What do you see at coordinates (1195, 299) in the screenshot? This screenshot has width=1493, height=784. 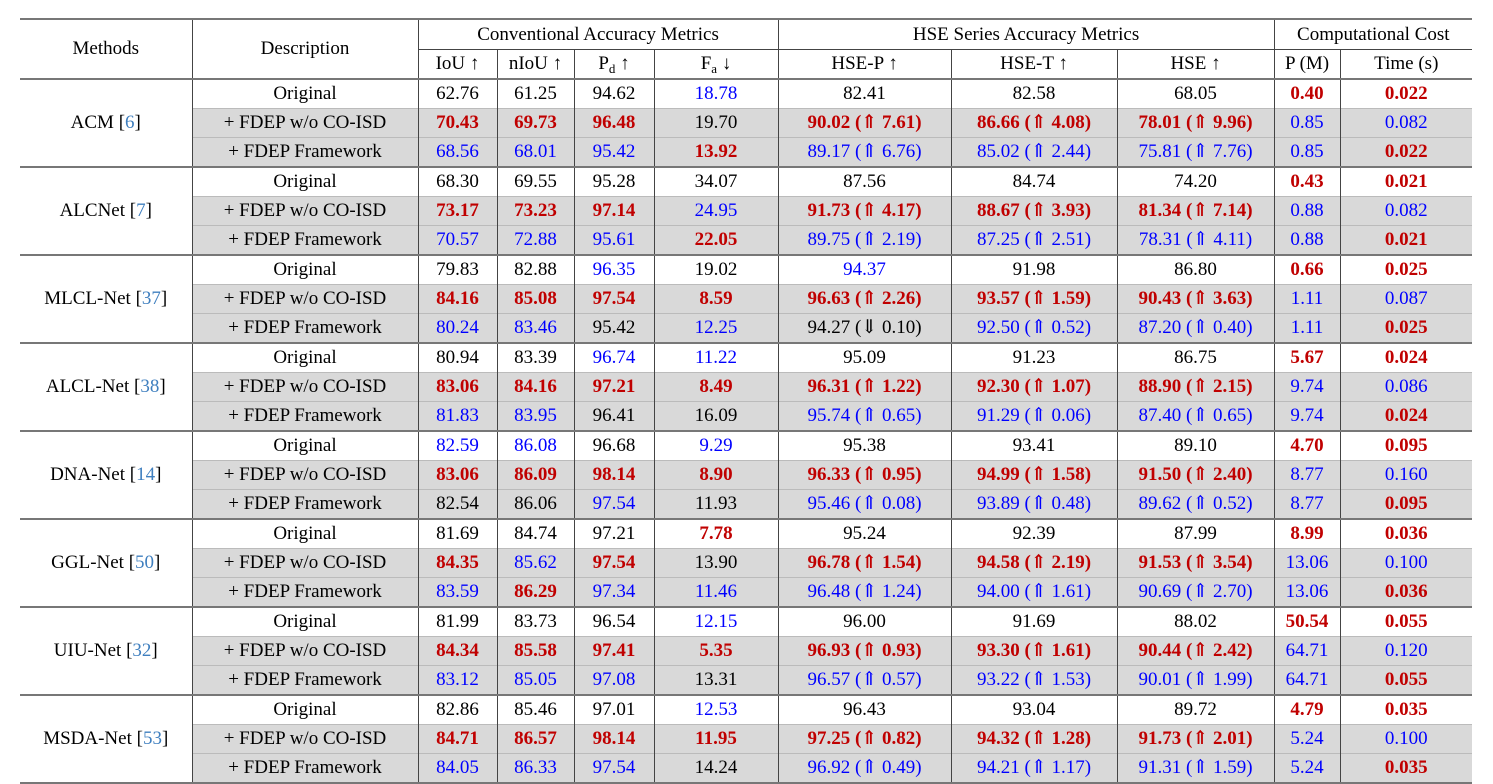 I see `value-cell-hse: 90.43 (⇑ 3.63)` at bounding box center [1195, 299].